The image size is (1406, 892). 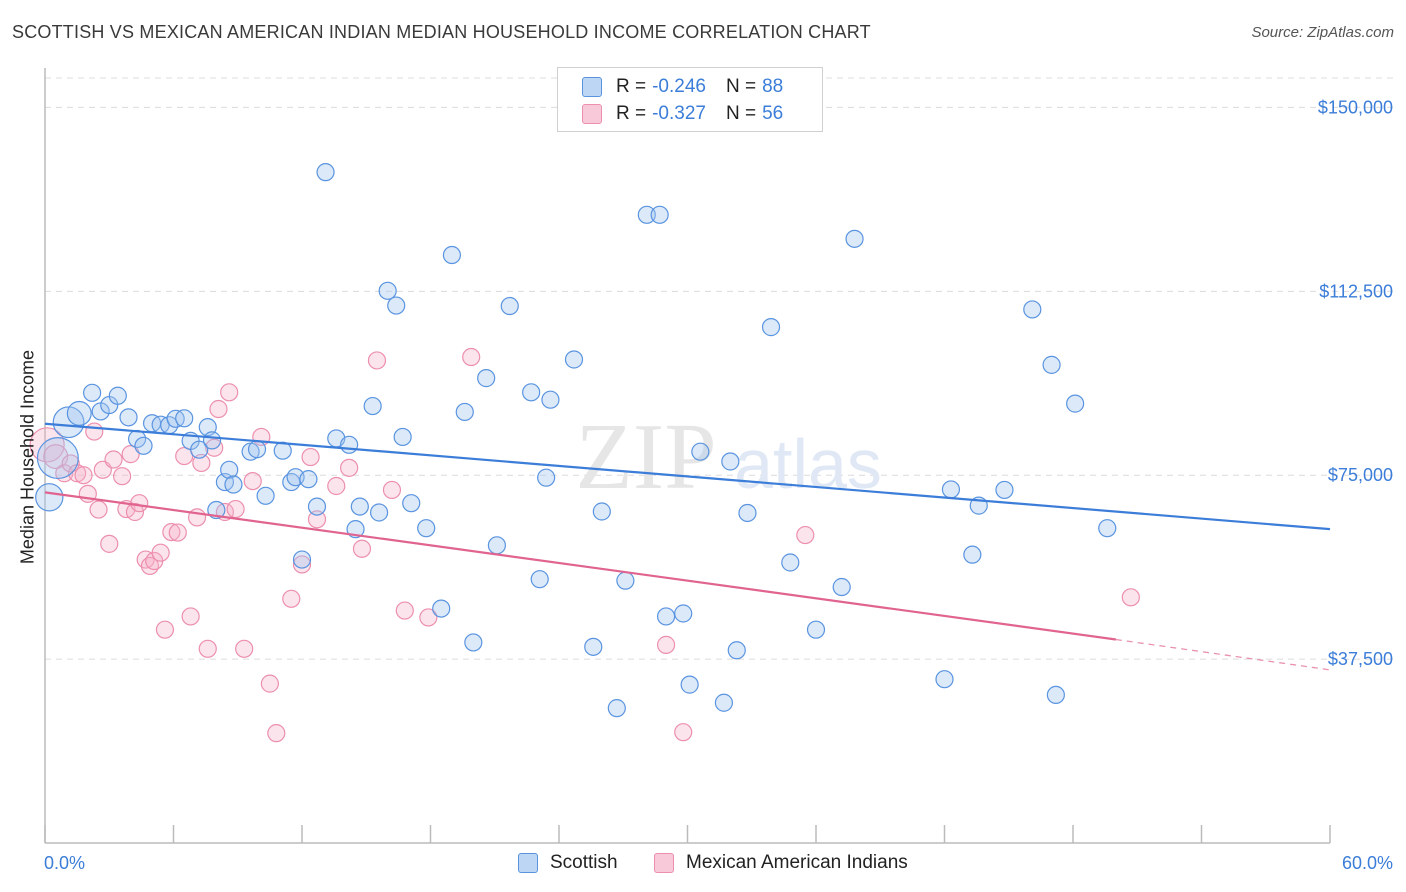 I want to click on legend-swatch-blue, so click(x=528, y=863).